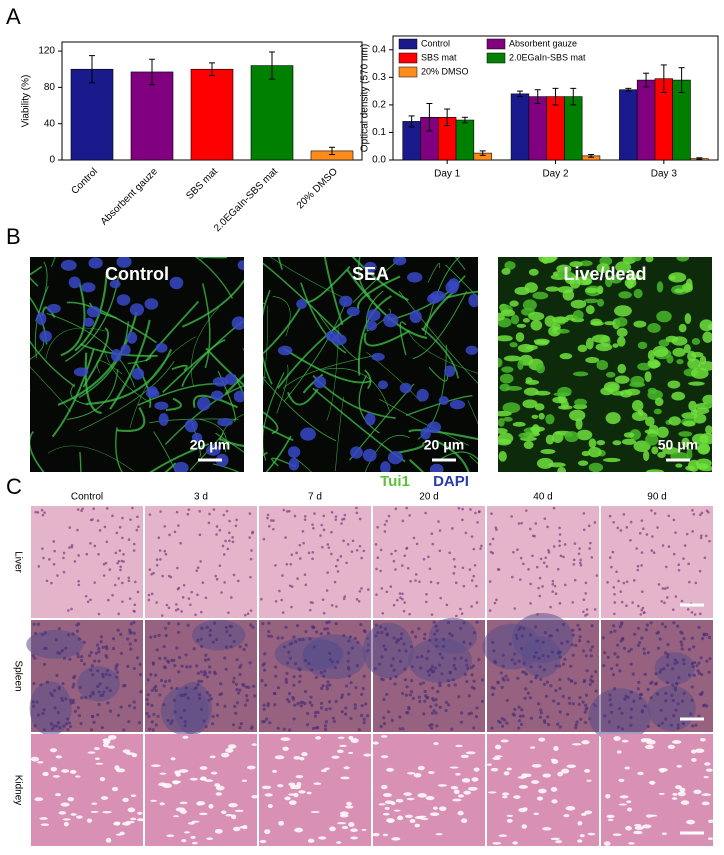 The width and height of the screenshot is (724, 855). Describe the element at coordinates (370, 364) in the screenshot. I see `micrograph-texture` at that location.